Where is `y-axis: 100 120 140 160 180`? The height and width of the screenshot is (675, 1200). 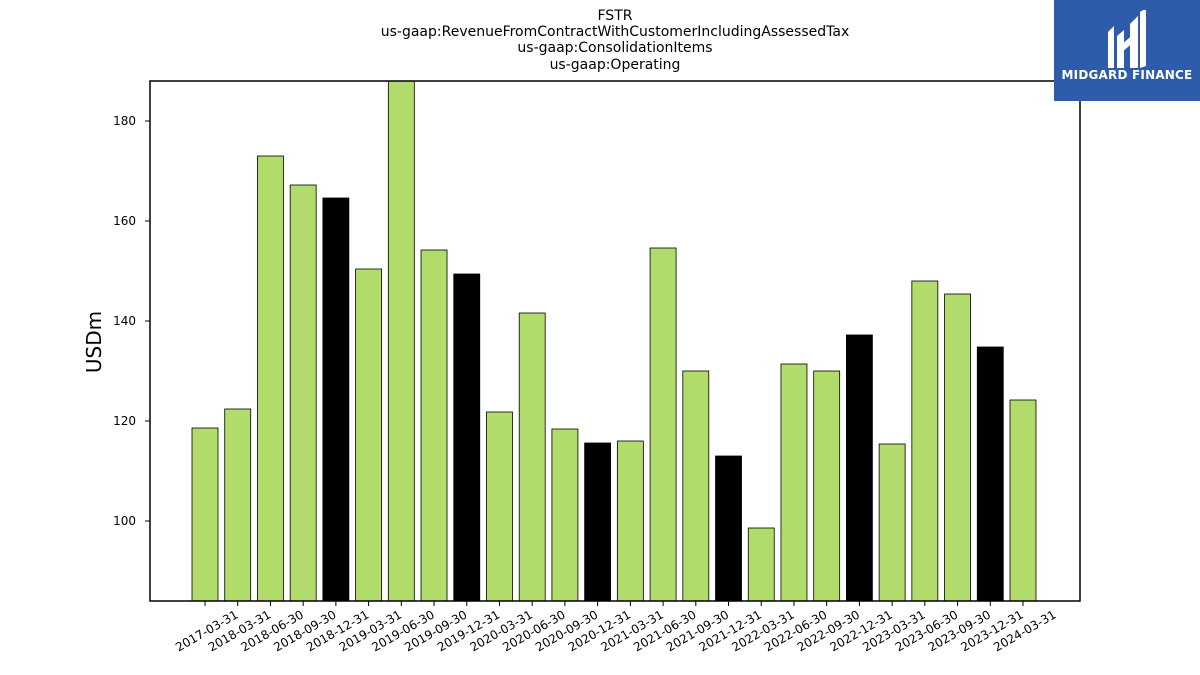
y-axis: 100 120 140 160 180 is located at coordinates (131, 321).